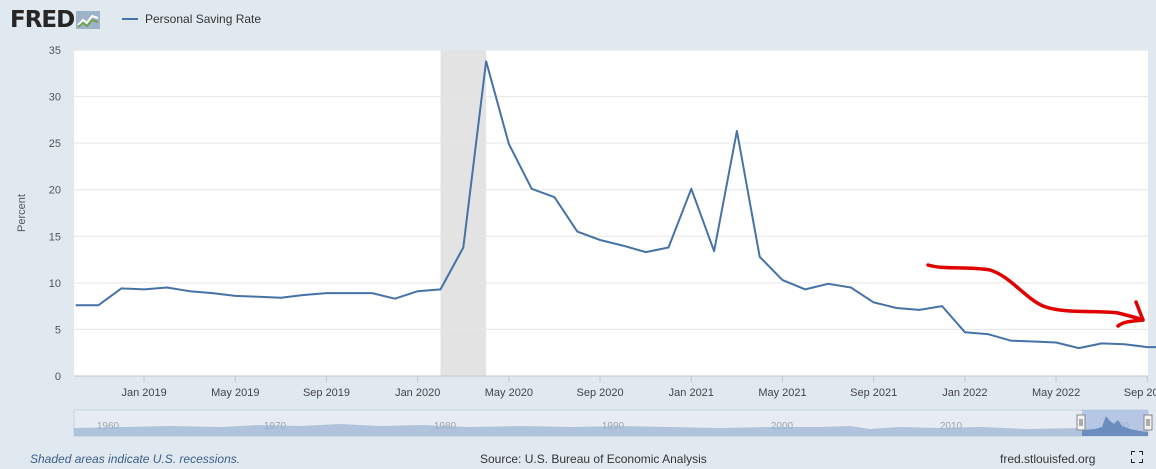  What do you see at coordinates (1048, 459) in the screenshot?
I see `site-link: fred.stlouisfed.org` at bounding box center [1048, 459].